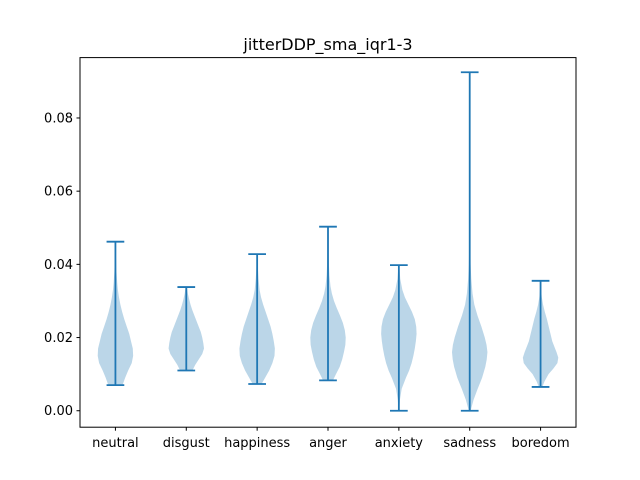  What do you see at coordinates (58, 411) in the screenshot?
I see `y-tick-label: 0.00` at bounding box center [58, 411].